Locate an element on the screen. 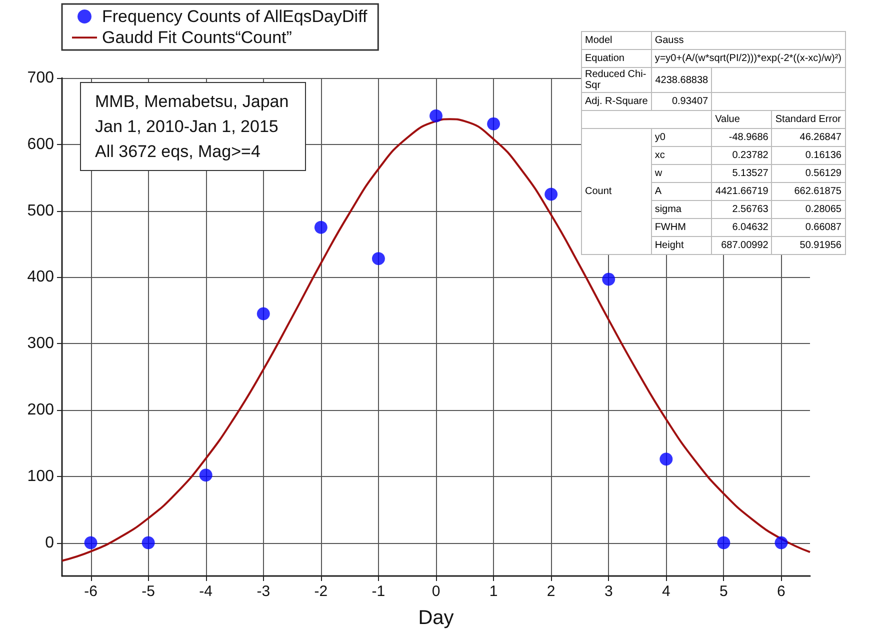 The width and height of the screenshot is (885, 641). annotation: y0 is located at coordinates (681, 137).